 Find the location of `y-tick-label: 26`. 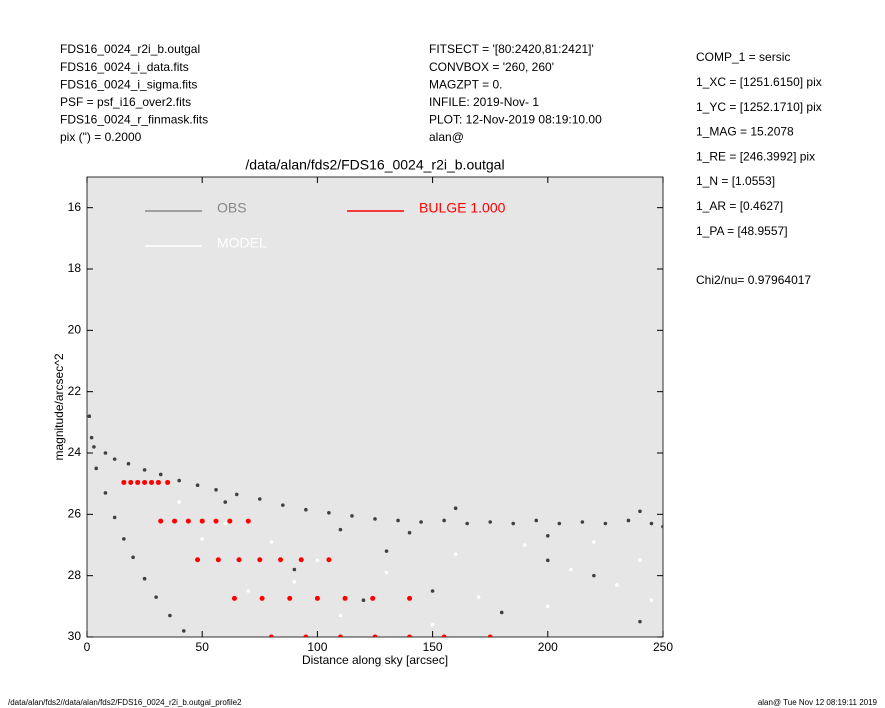

y-tick-label: 26 is located at coordinates (75, 514).